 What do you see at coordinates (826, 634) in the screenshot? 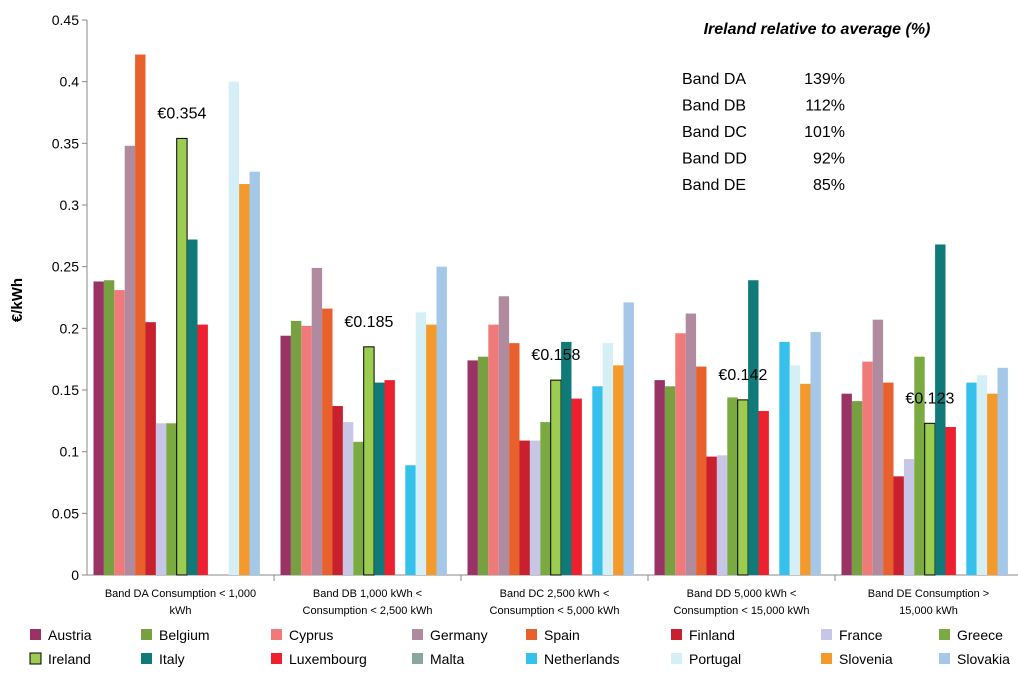
I see `legend-swatch-france` at bounding box center [826, 634].